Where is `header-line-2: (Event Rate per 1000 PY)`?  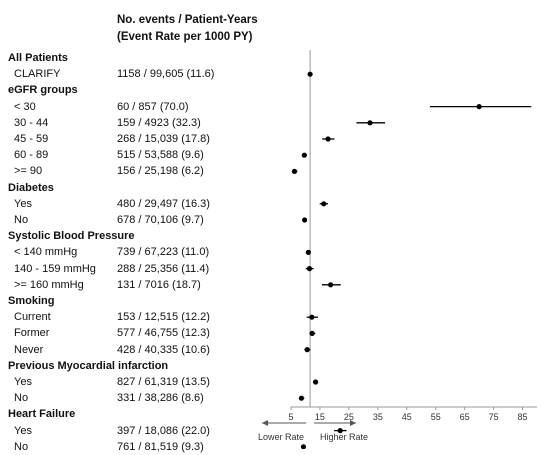 header-line-2: (Event Rate per 1000 PY) is located at coordinates (185, 37).